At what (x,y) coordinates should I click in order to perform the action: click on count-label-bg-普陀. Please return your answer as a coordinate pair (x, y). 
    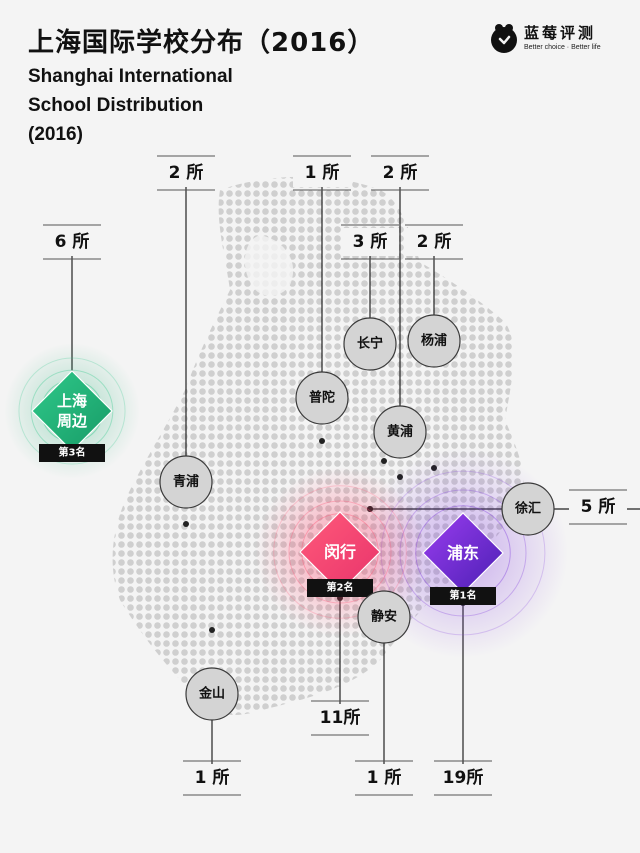
    Looking at the image, I should click on (322, 173).